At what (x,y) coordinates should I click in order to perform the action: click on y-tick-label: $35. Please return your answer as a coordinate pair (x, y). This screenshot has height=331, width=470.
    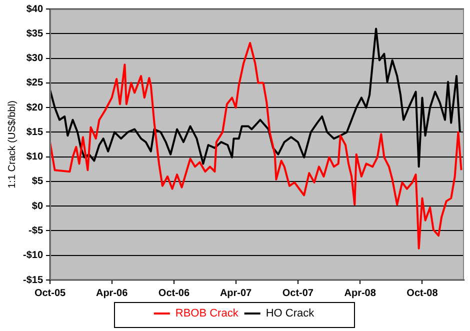
    Looking at the image, I should click on (35, 34).